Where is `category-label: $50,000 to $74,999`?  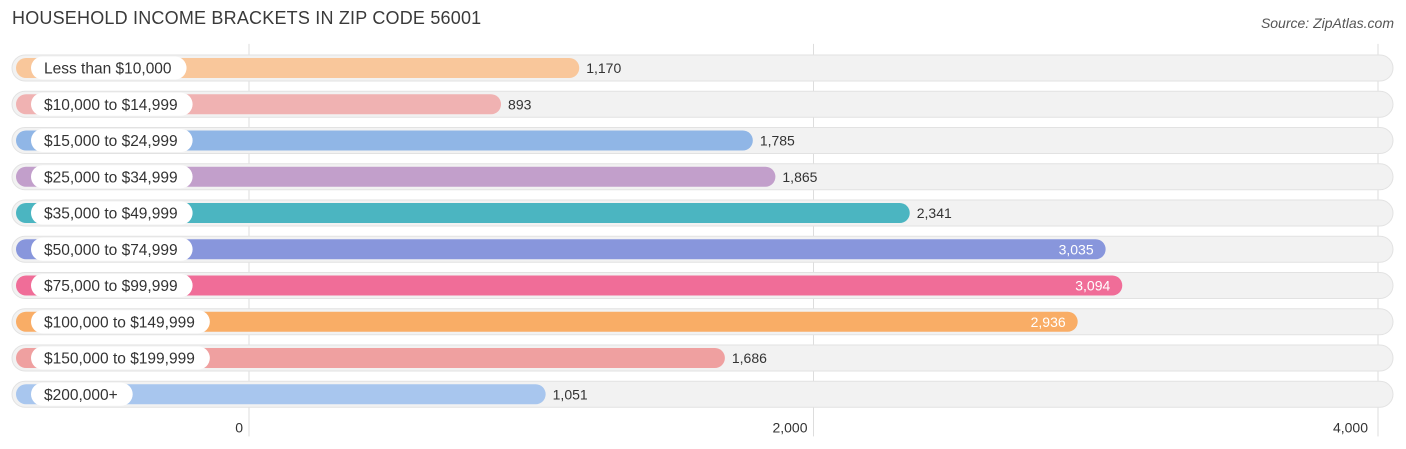
category-label: $50,000 to $74,999 is located at coordinates (111, 250).